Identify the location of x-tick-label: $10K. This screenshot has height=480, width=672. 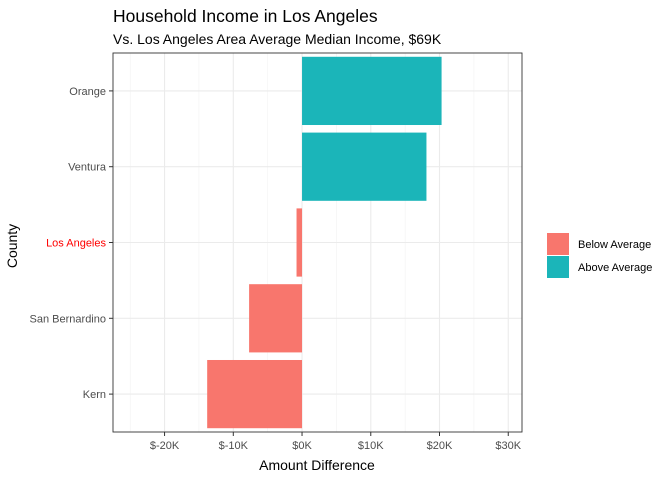
(371, 446).